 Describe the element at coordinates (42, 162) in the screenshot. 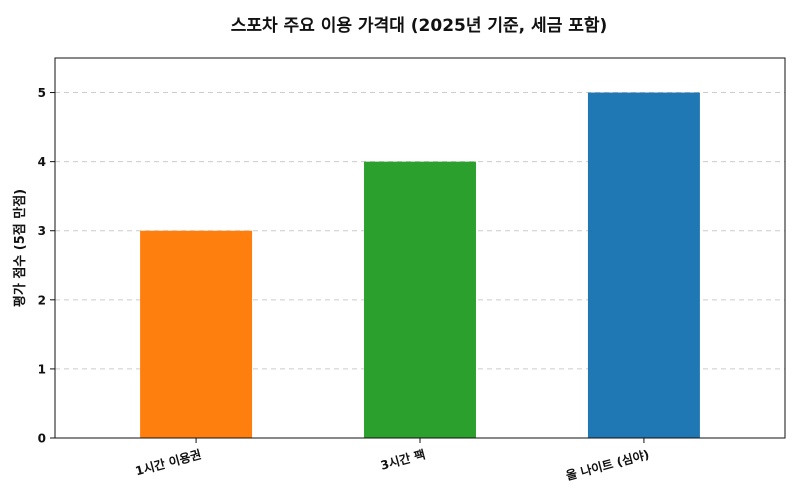

I see `y-tick-label: 4` at that location.